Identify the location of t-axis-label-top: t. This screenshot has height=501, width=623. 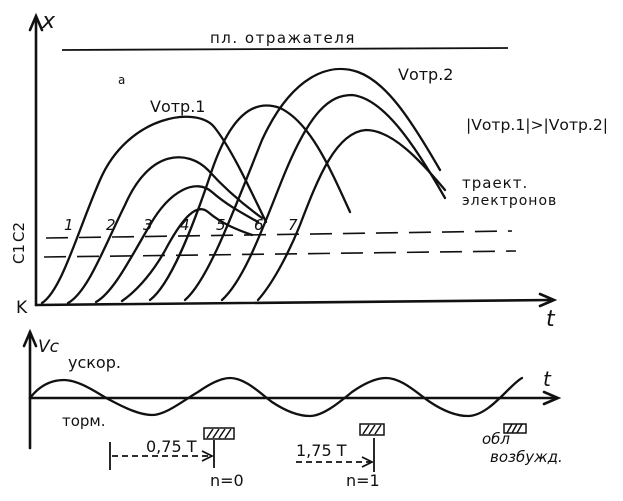
(551, 319).